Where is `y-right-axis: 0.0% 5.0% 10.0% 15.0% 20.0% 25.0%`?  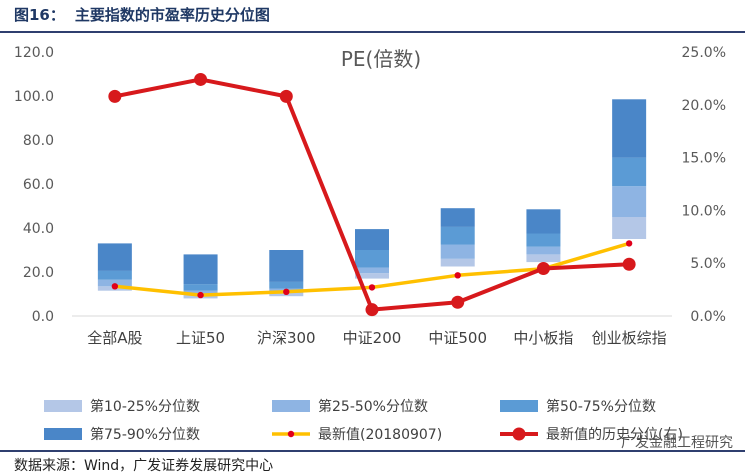 y-right-axis: 0.0% 5.0% 10.0% 15.0% 20.0% 25.0% is located at coordinates (704, 185).